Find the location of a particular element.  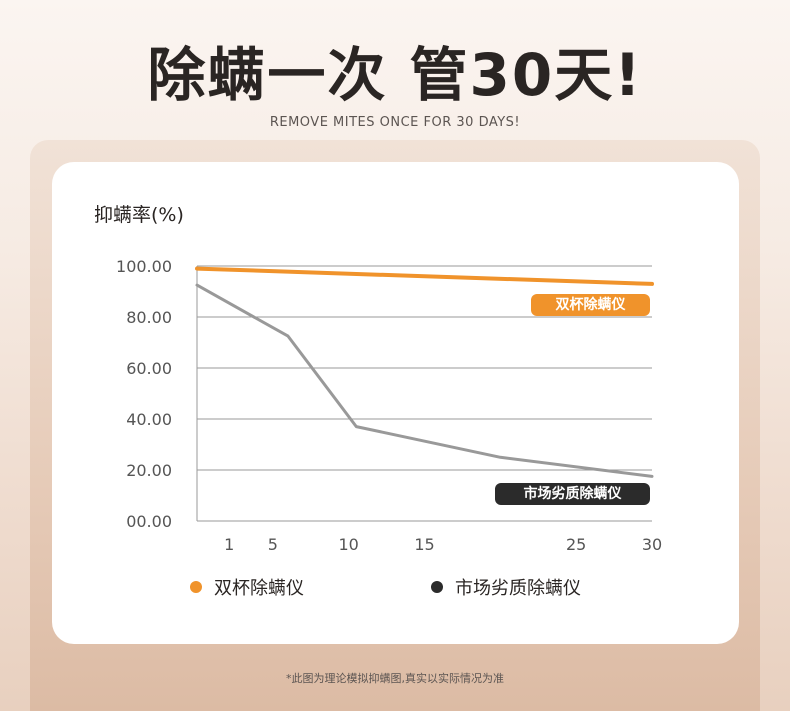

y-tick-label: 60.00 is located at coordinates (149, 368).